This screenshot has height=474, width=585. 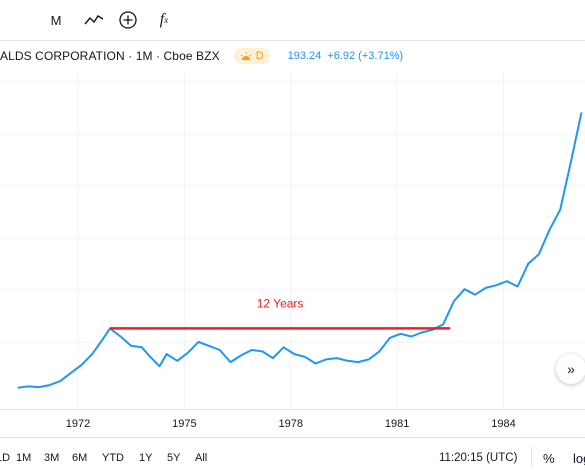 What do you see at coordinates (80, 458) in the screenshot?
I see `range-6m: 6M` at bounding box center [80, 458].